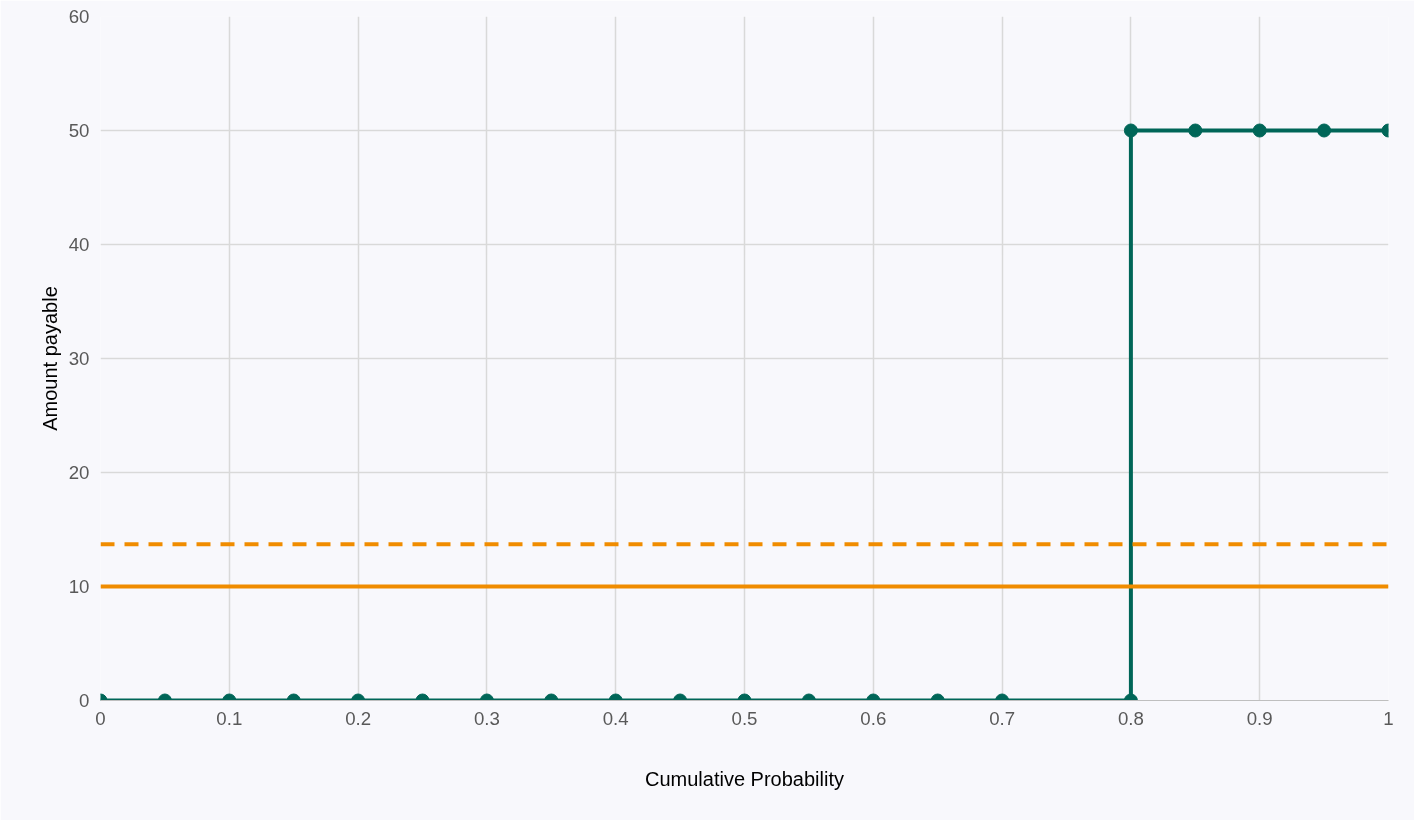  What do you see at coordinates (1388, 718) in the screenshot?
I see `x-tick-label: 1` at bounding box center [1388, 718].